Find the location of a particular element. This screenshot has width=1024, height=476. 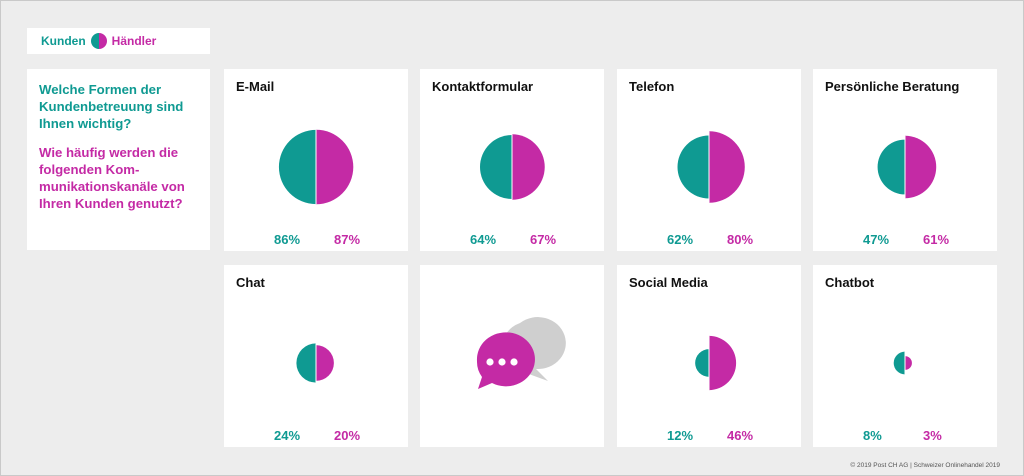

card-chat: Chat 24% 20% is located at coordinates (316, 356).